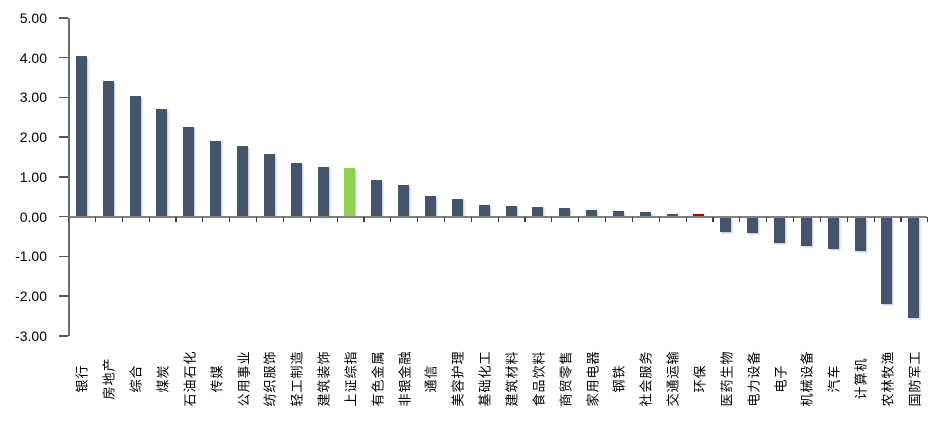  I want to click on x-axis-label-text: 石油石化, so click(190, 378).